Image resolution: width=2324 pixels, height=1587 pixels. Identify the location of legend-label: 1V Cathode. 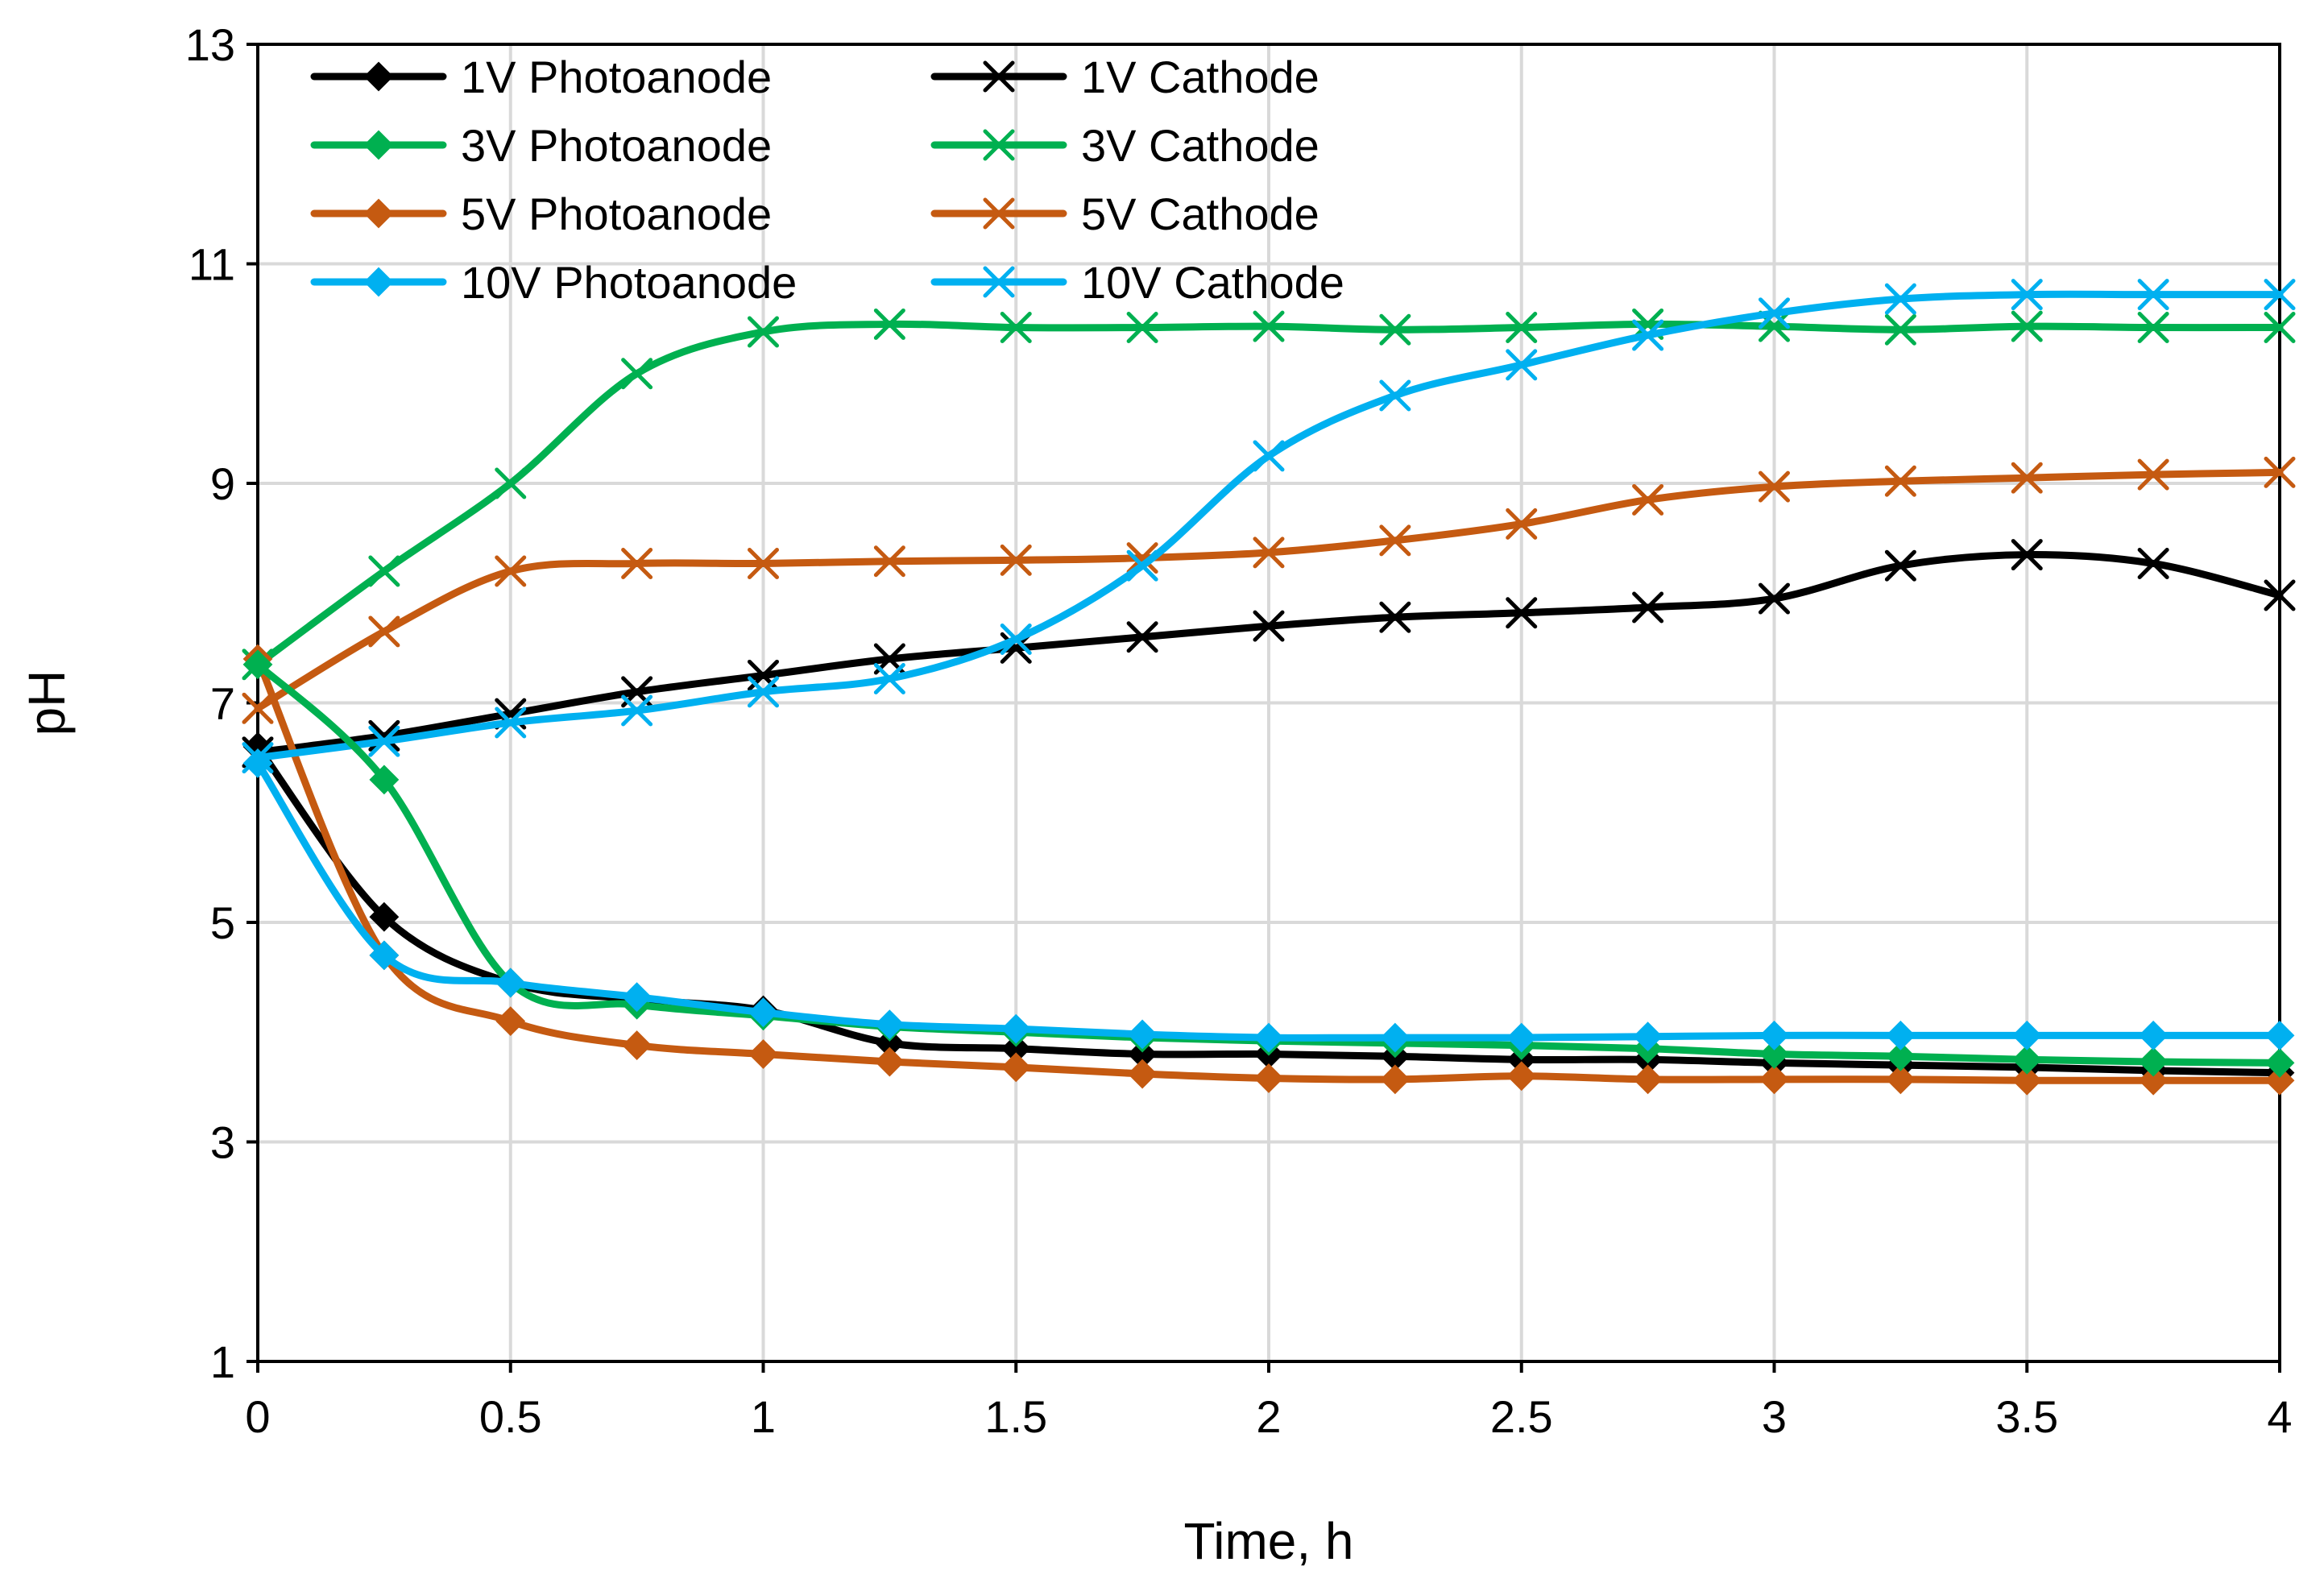
(1200, 77).